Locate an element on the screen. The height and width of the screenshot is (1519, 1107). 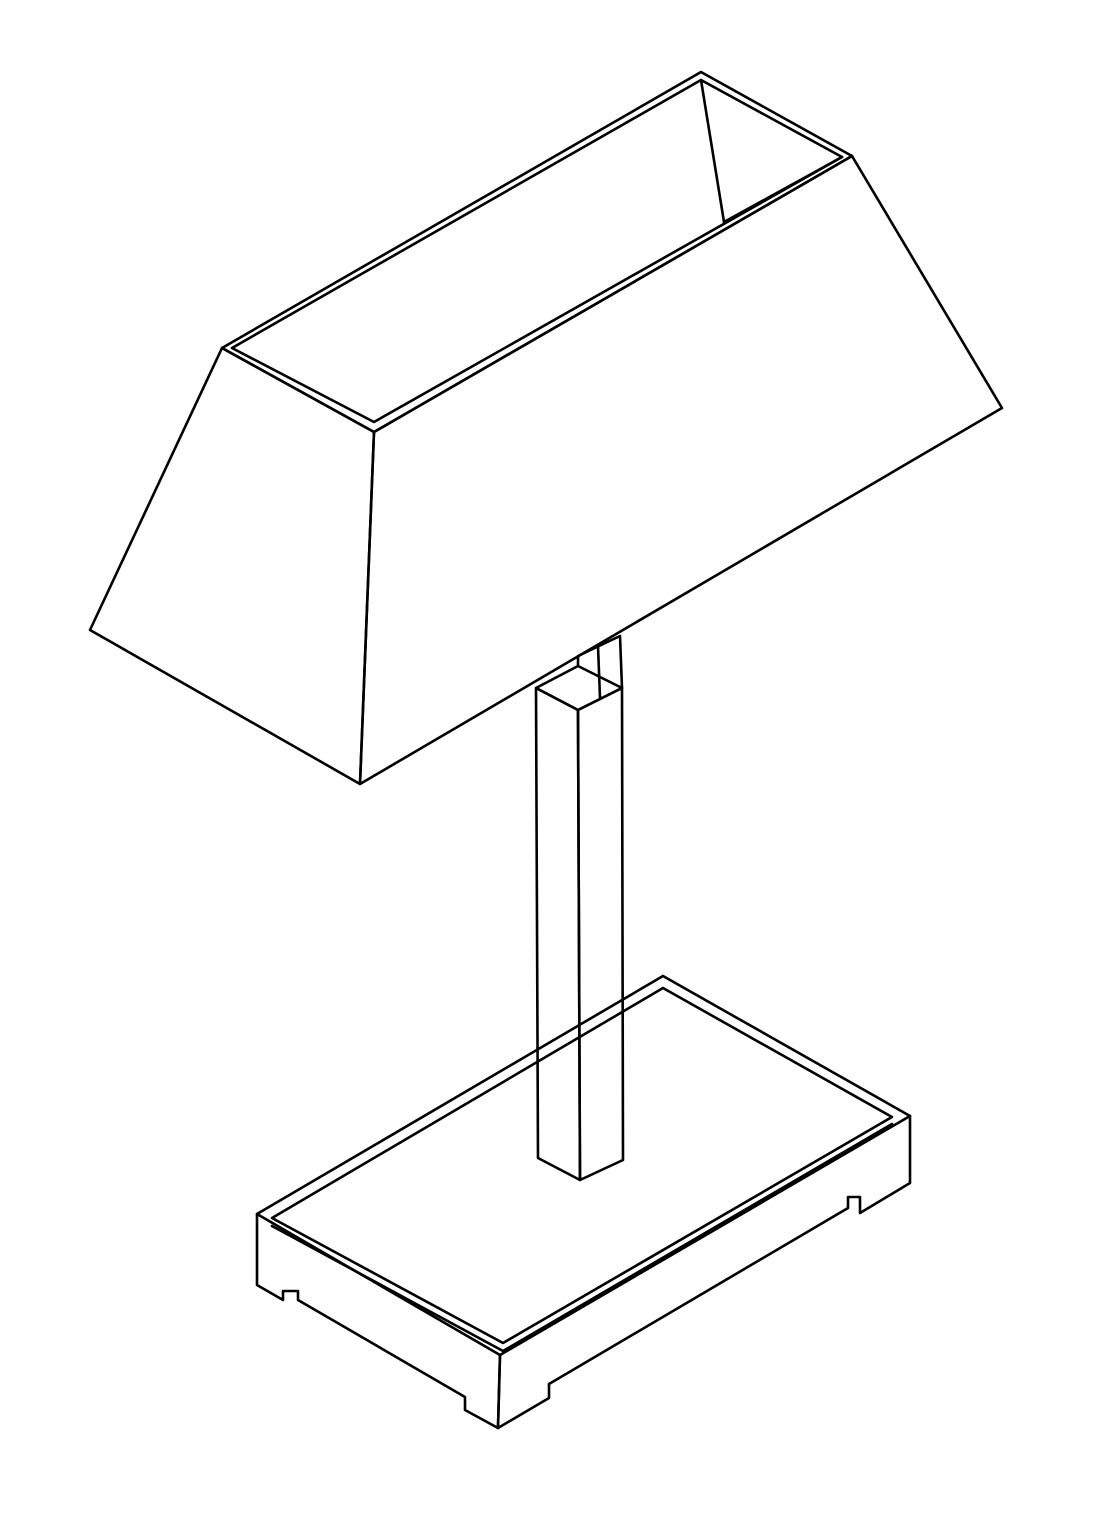
base-top-rim is located at coordinates (583, 1165).